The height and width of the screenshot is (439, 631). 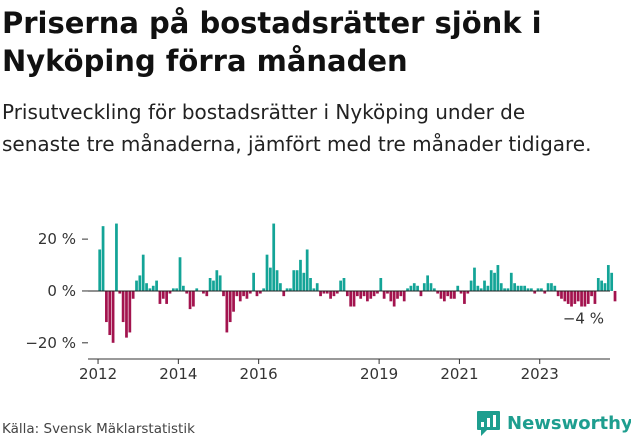 I want to click on x-tick-label: 2021, so click(x=459, y=374).